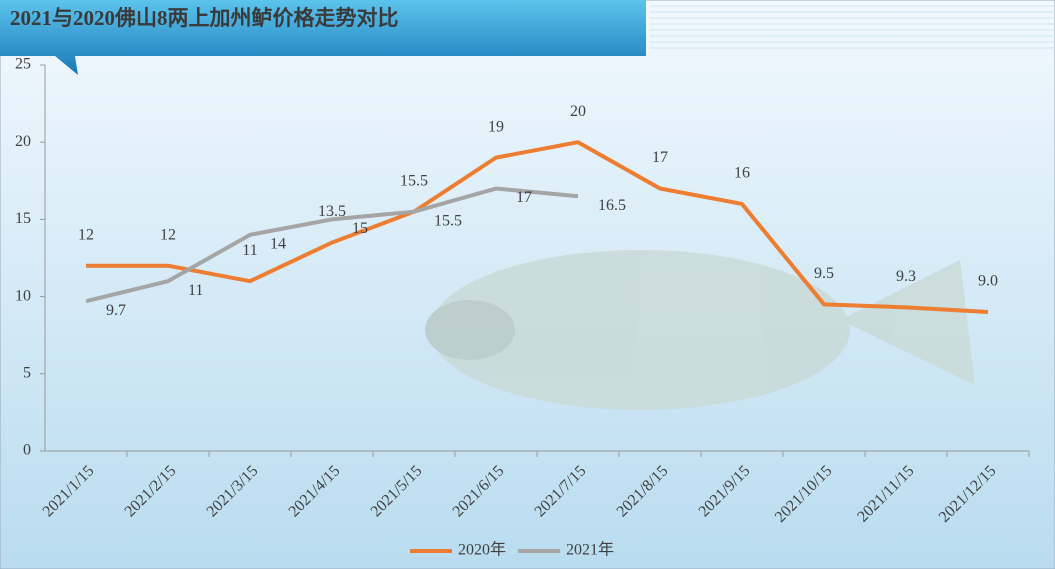 This screenshot has width=1055, height=569. I want to click on data-label: 13.5, so click(332, 211).